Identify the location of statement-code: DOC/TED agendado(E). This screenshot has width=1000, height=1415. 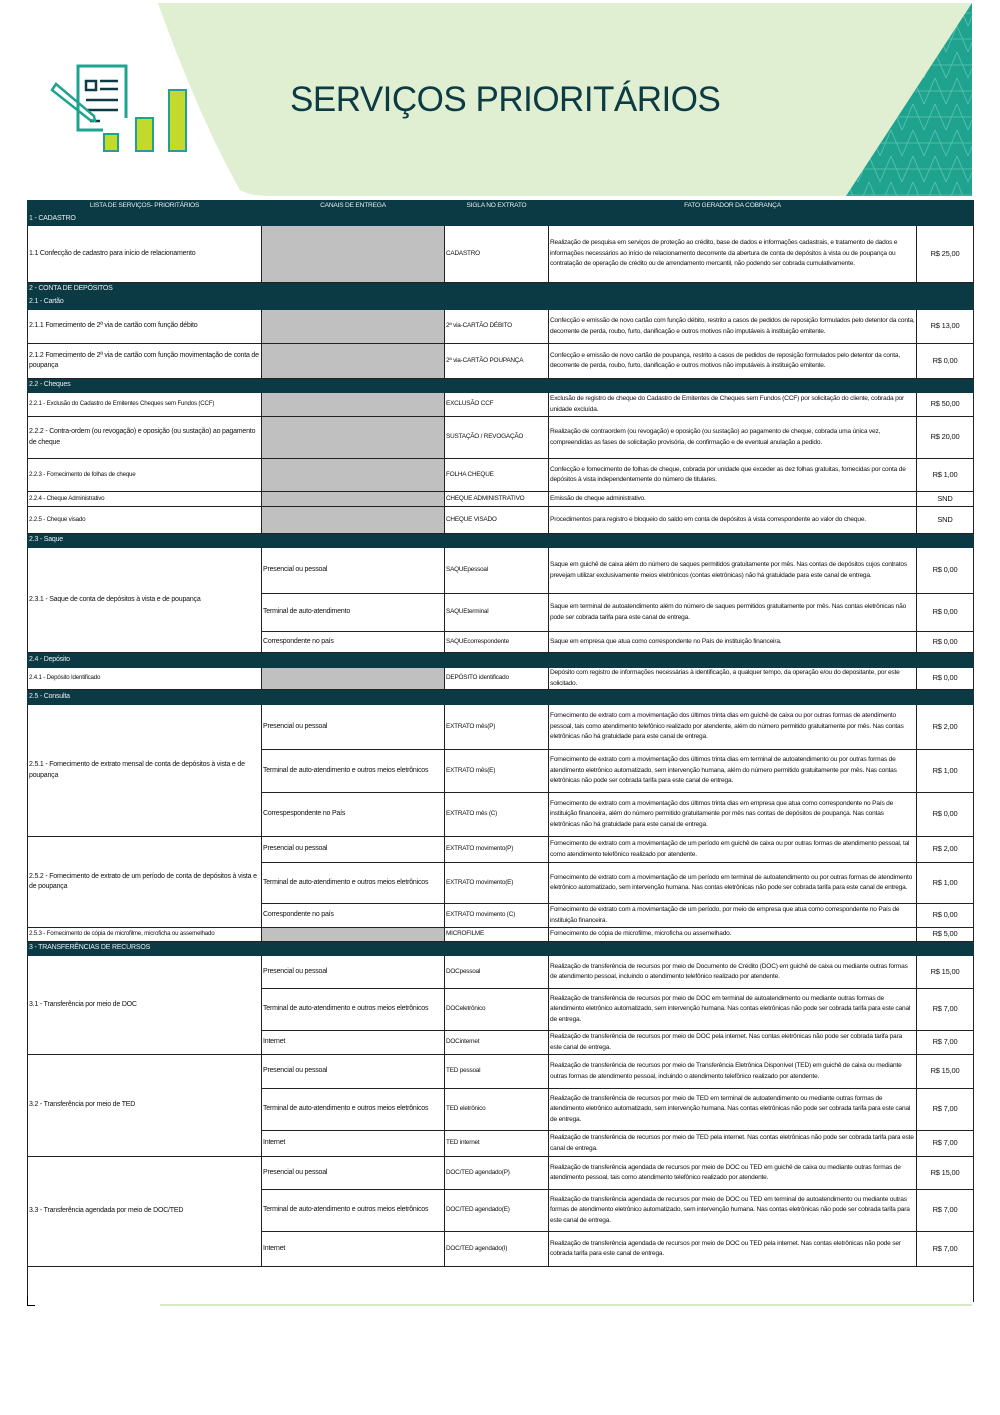
(496, 1210).